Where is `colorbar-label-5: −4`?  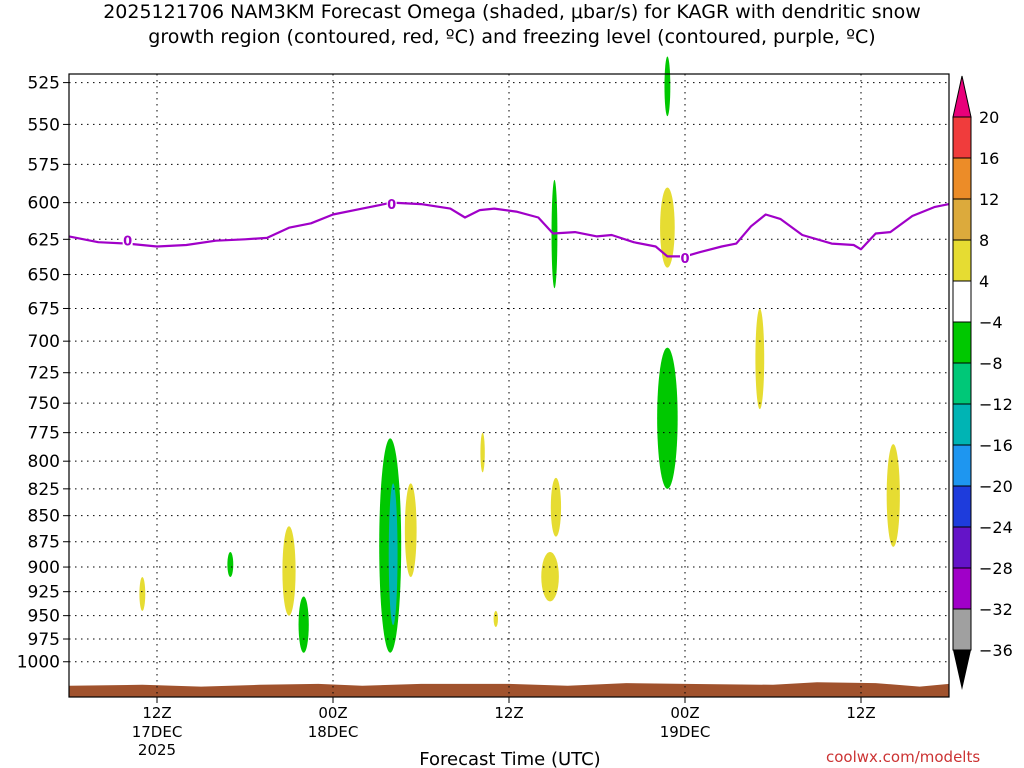
colorbar-label-5: −4 is located at coordinates (991, 322).